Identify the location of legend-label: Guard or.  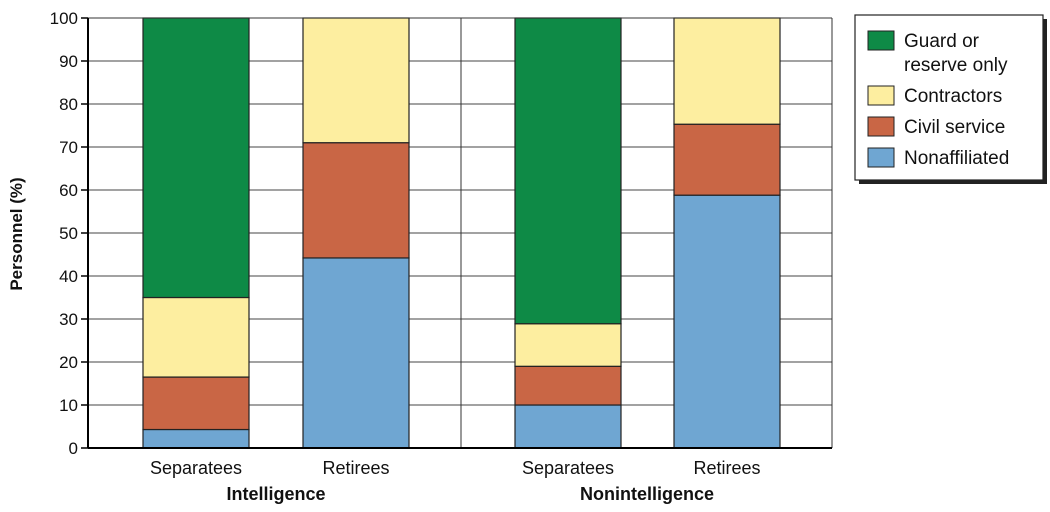
(942, 41).